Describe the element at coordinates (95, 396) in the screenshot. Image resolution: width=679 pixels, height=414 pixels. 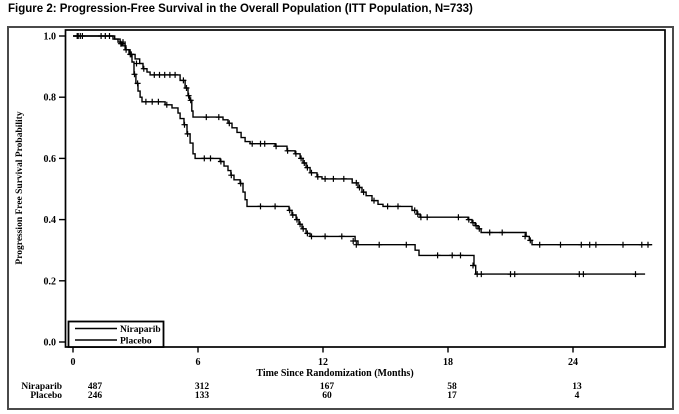
I see `risk-count: 246` at that location.